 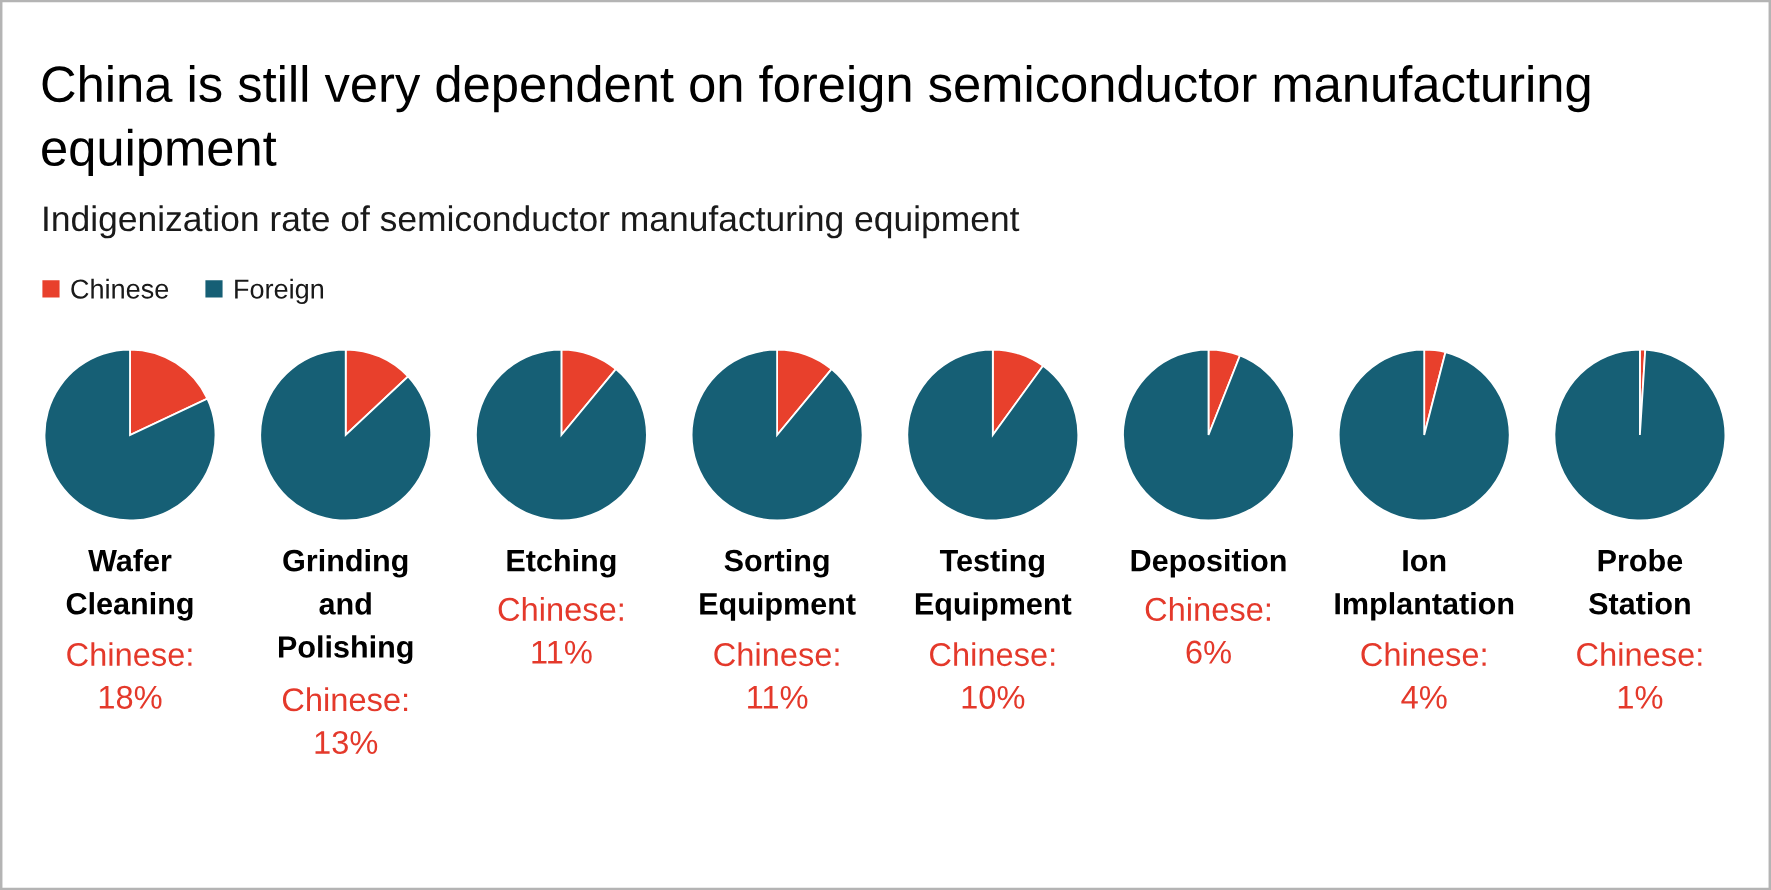 What do you see at coordinates (129, 585) in the screenshot?
I see `text: Wafer Cleaning` at bounding box center [129, 585].